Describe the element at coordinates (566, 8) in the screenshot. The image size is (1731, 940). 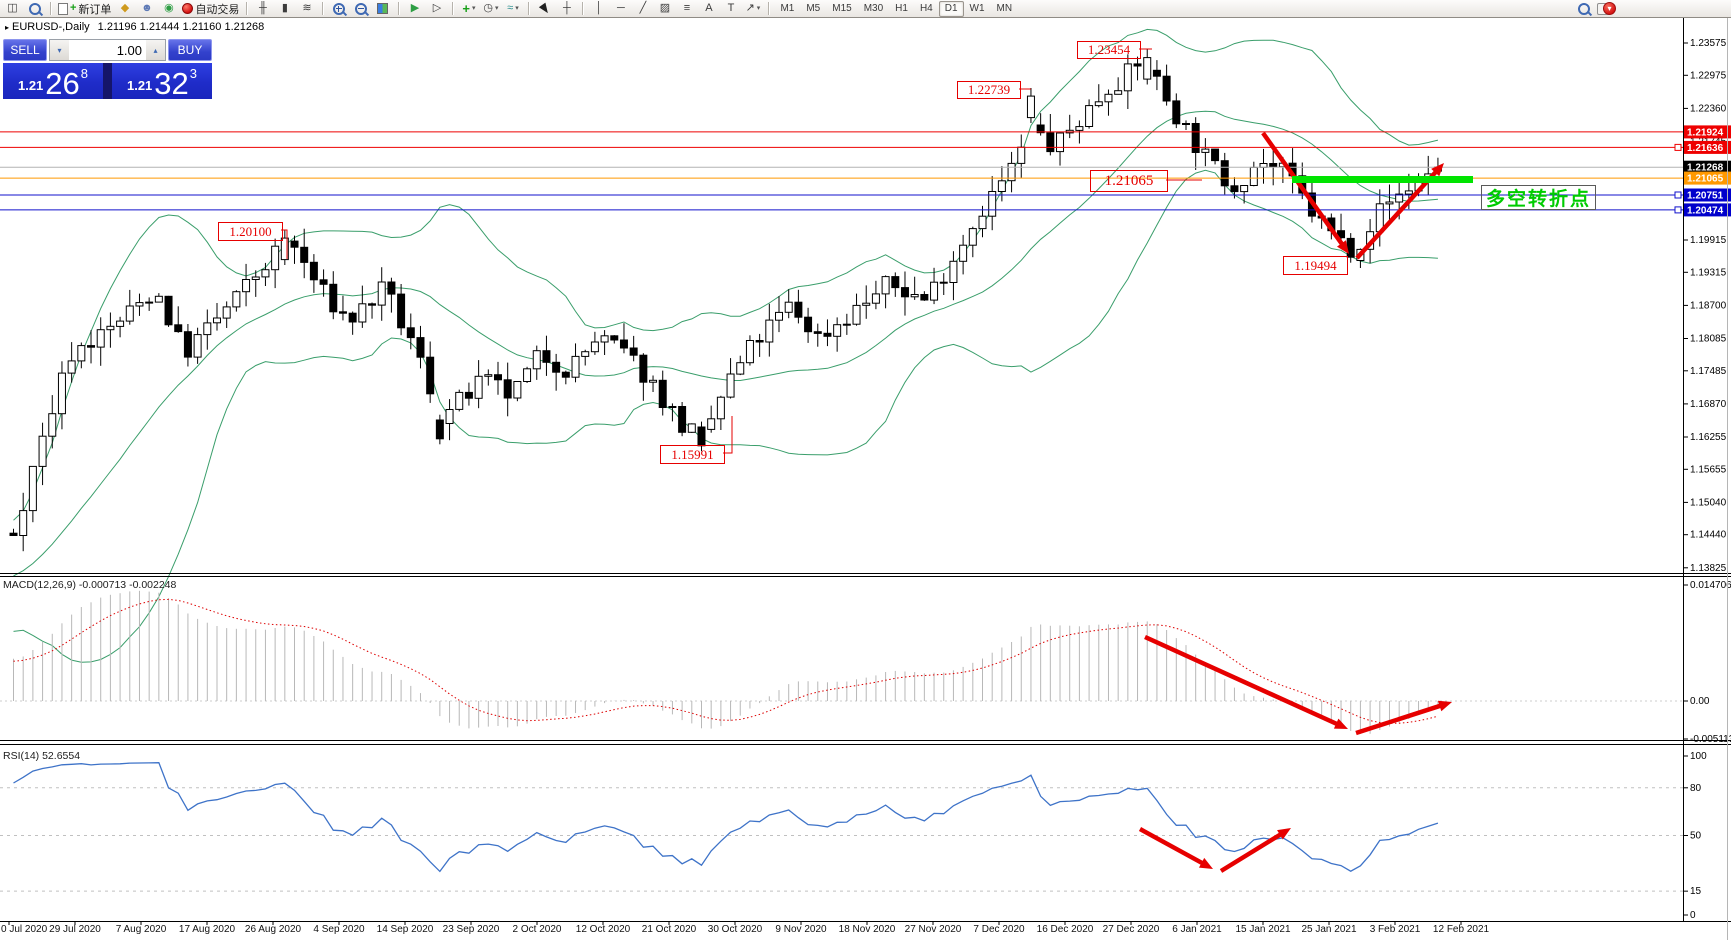
I see `crosshair-button: ┼` at that location.